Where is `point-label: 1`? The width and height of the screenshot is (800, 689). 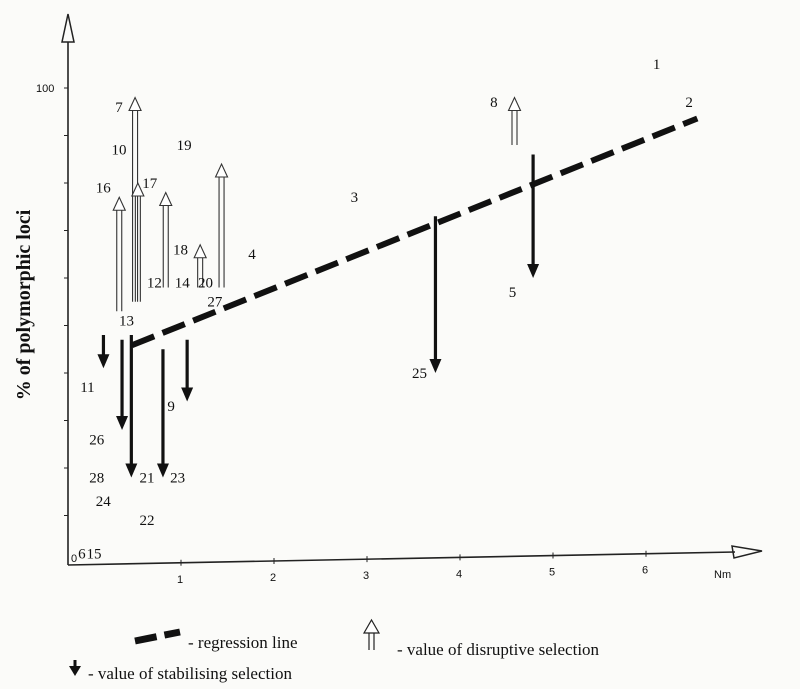
point-label: 1 is located at coordinates (657, 65).